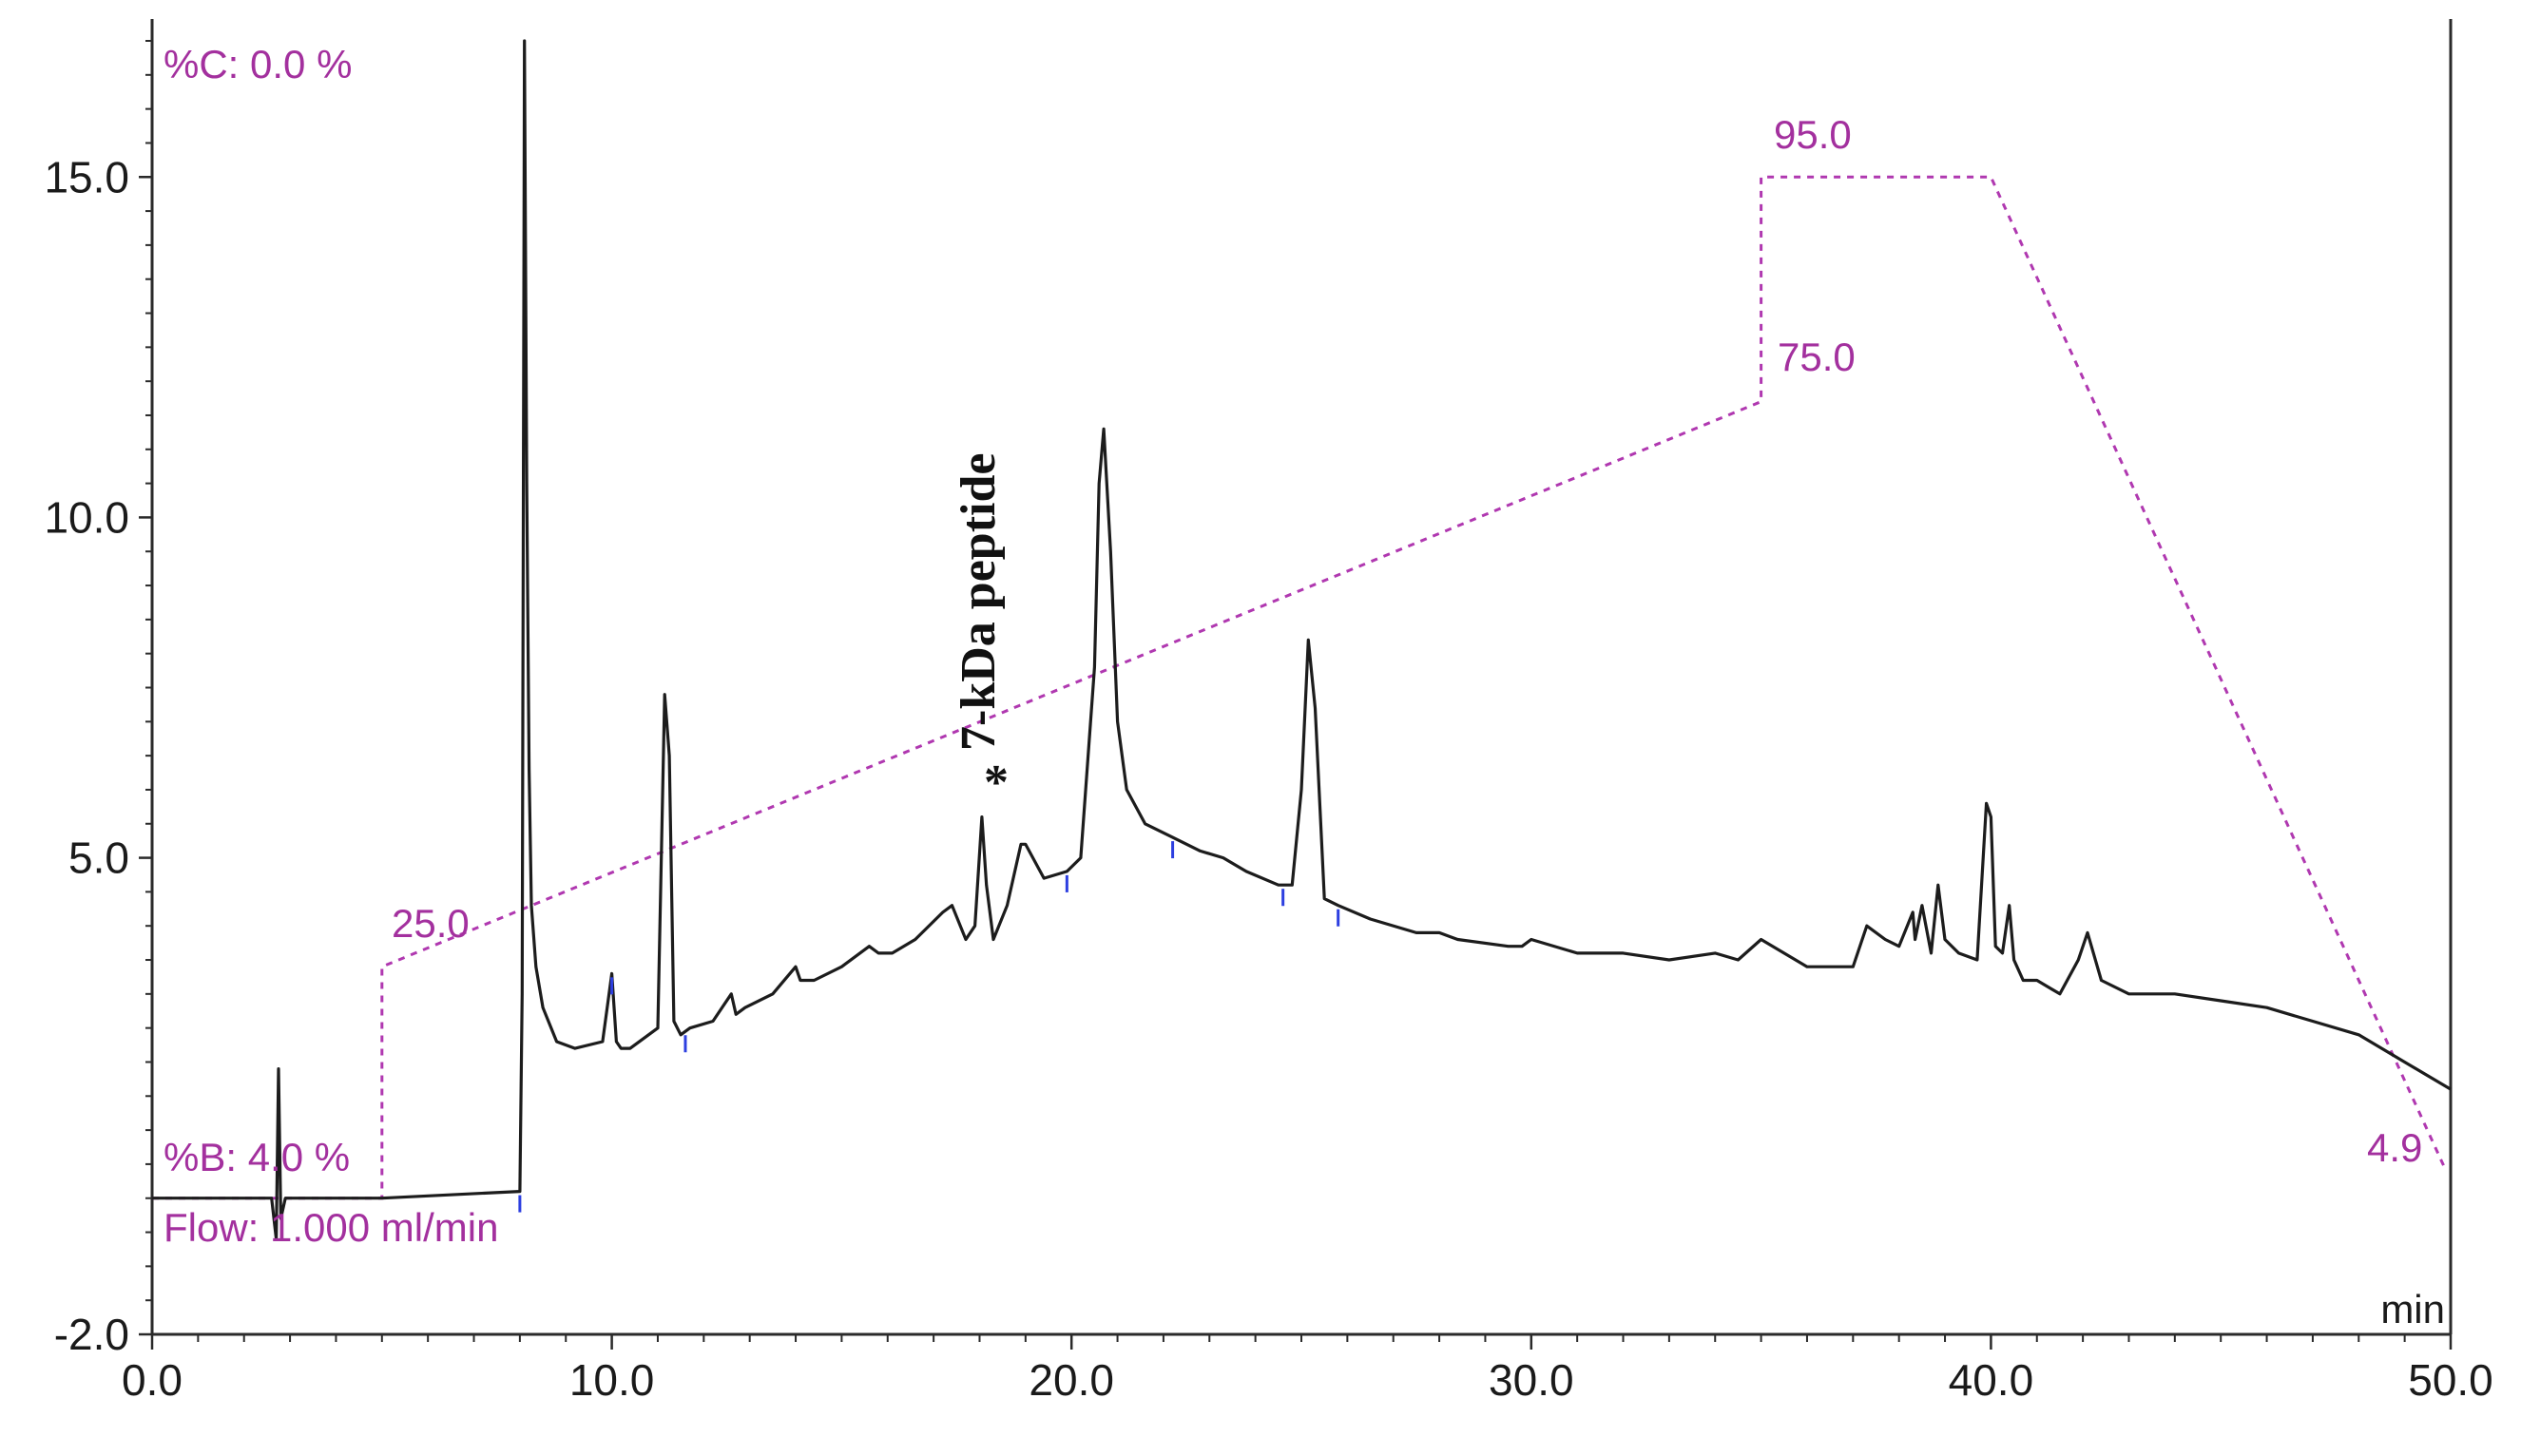  I want to click on peptide-label: 7-kDa peptide, so click(979, 602).